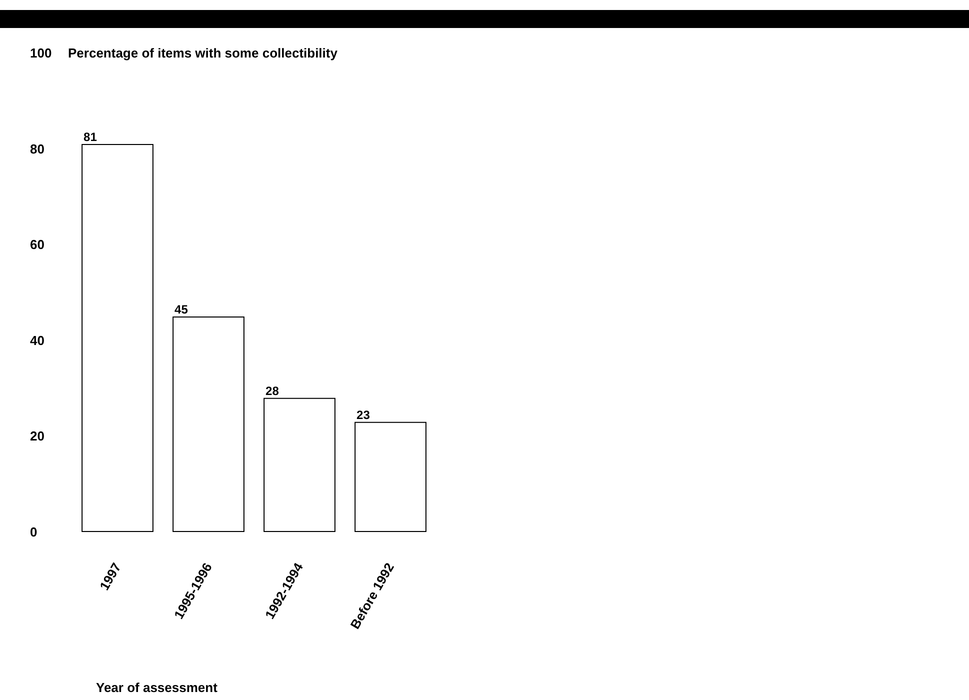  Describe the element at coordinates (273, 391) in the screenshot. I see `data-label: 28` at that location.